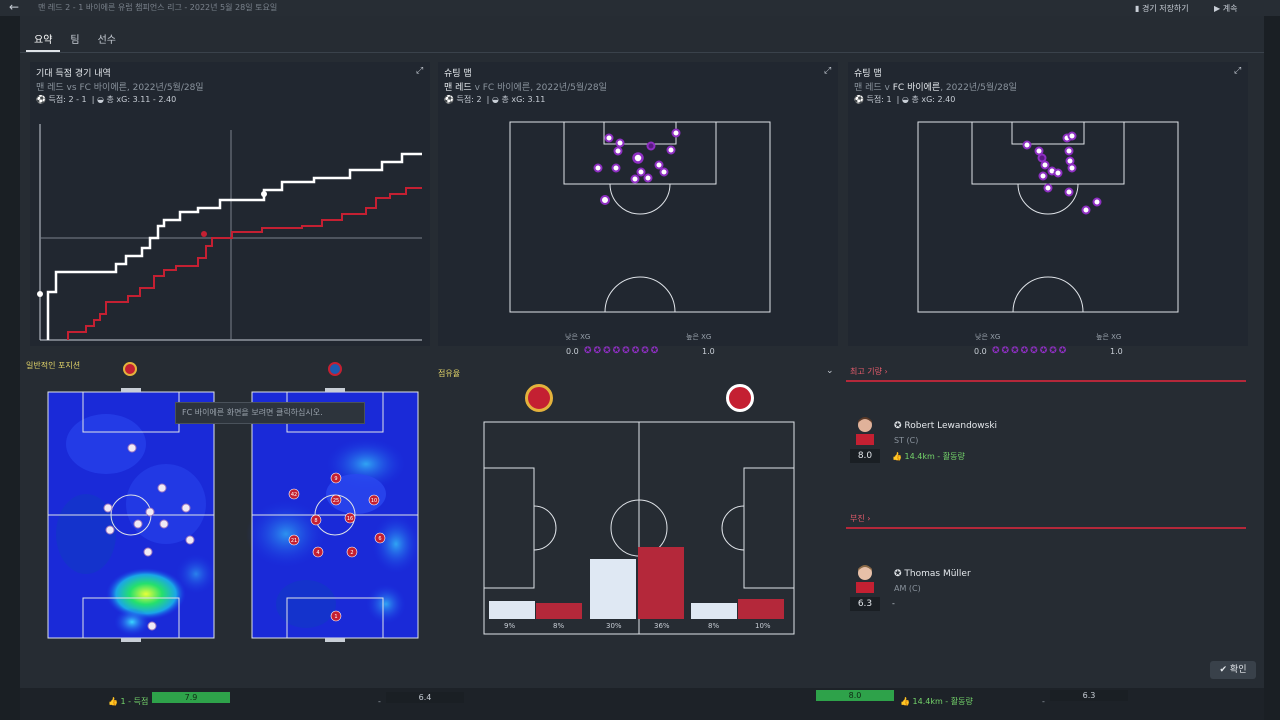  I want to click on away-crest, so click(740, 398).